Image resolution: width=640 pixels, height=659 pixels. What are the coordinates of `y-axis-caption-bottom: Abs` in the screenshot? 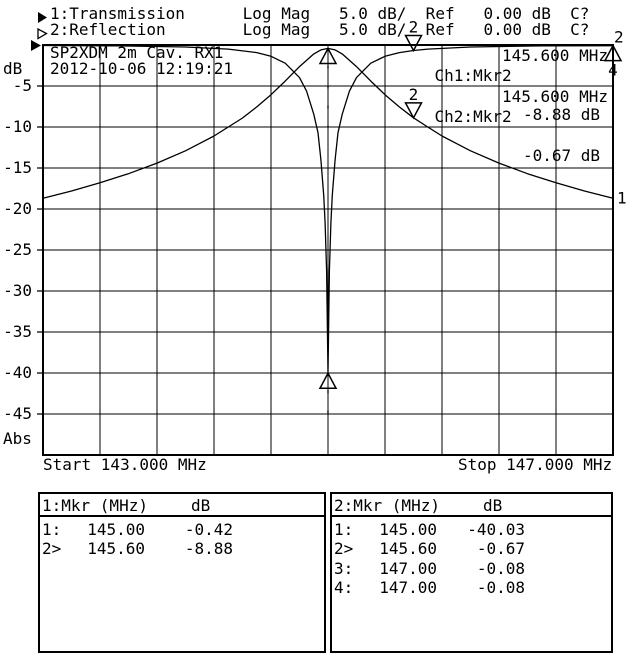 It's located at (17, 438).